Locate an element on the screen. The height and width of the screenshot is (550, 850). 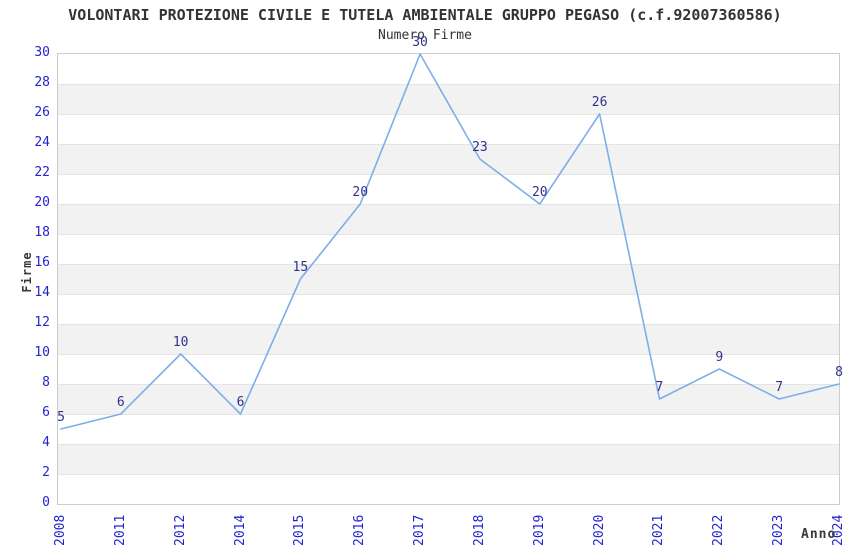
point-label: 15 is located at coordinates (300, 267).